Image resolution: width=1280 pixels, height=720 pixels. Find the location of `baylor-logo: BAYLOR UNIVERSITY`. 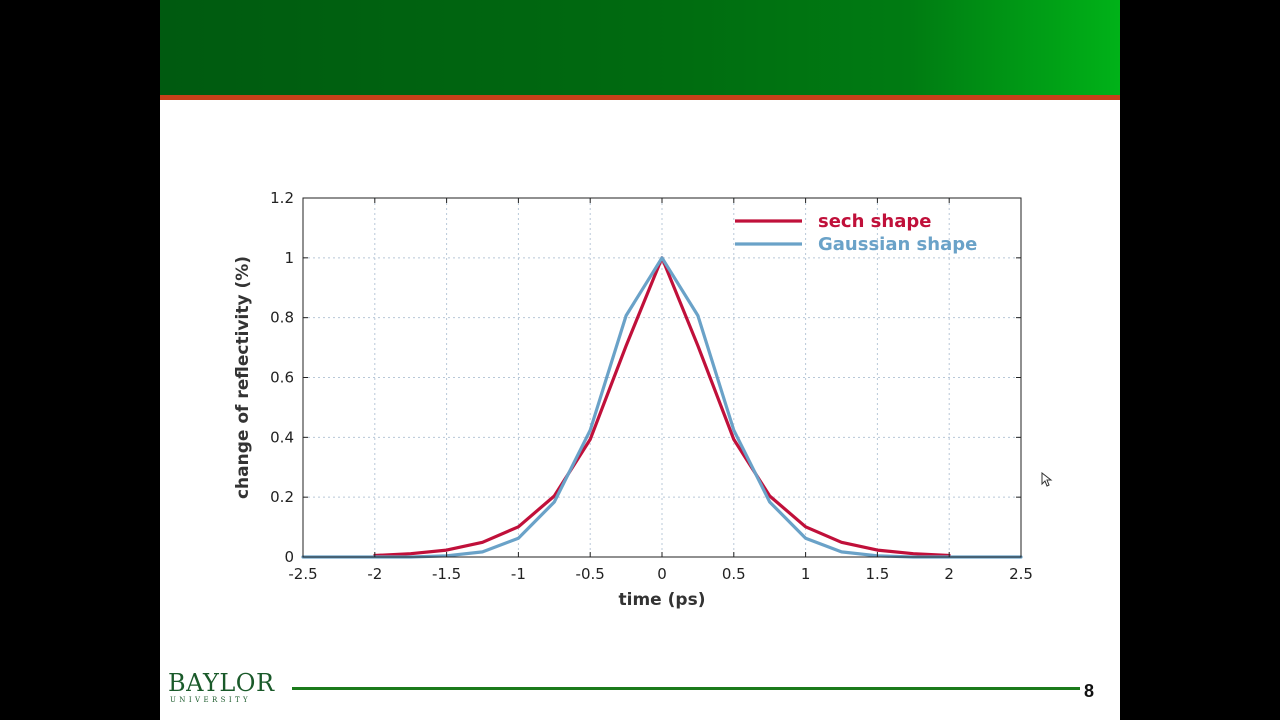

baylor-logo: BAYLOR UNIVERSITY is located at coordinates (228, 688).